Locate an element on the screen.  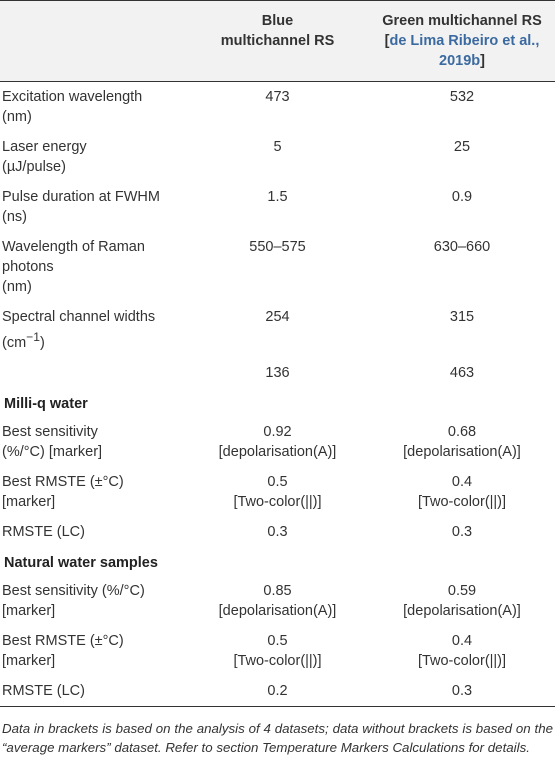
table-row: Spectral channel widths (cm−1) 254 315 is located at coordinates (277, 330).